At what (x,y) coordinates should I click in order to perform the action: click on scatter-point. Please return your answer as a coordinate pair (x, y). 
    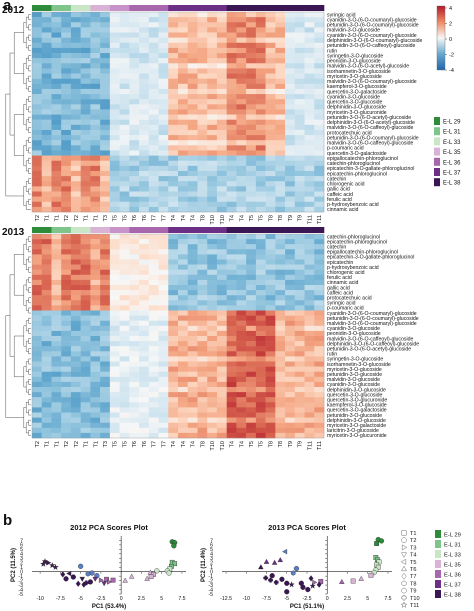
    Looking at the image, I should click on (282, 579).